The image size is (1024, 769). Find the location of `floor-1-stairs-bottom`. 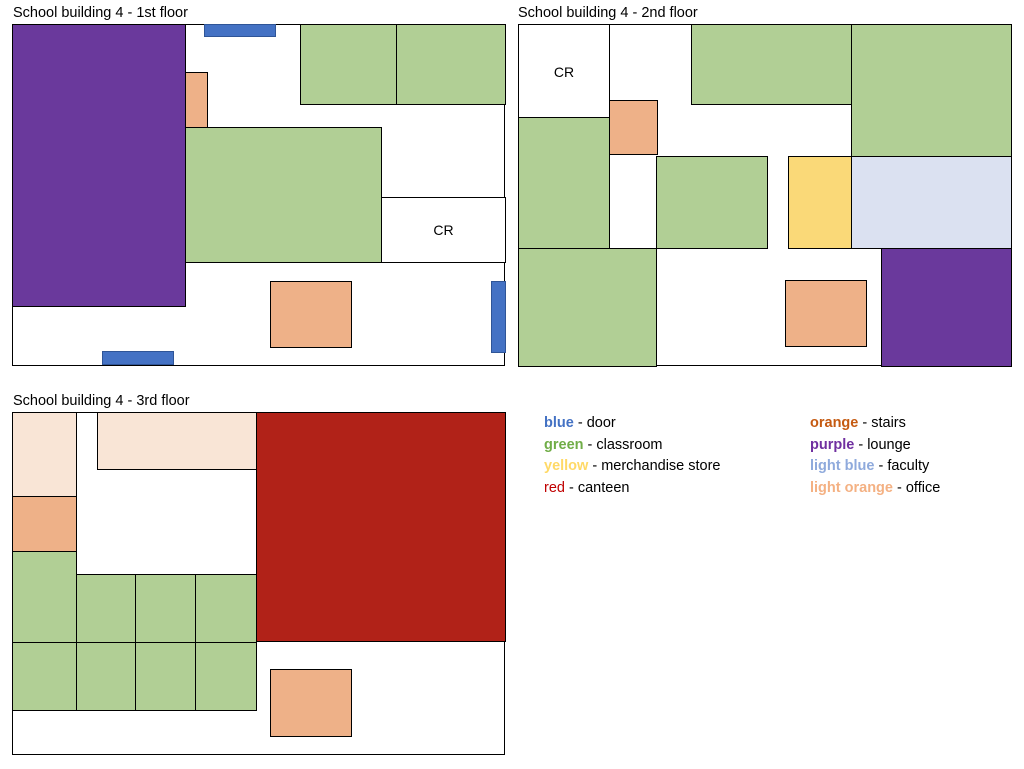

floor-1-stairs-bottom is located at coordinates (311, 314).